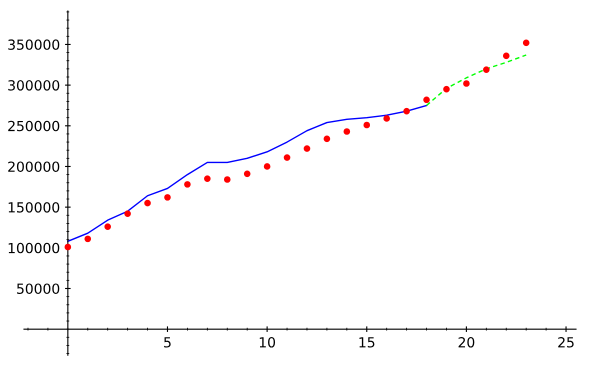 The image size is (600, 370). What do you see at coordinates (566, 342) in the screenshot?
I see `x-tick-label: 25` at bounding box center [566, 342].